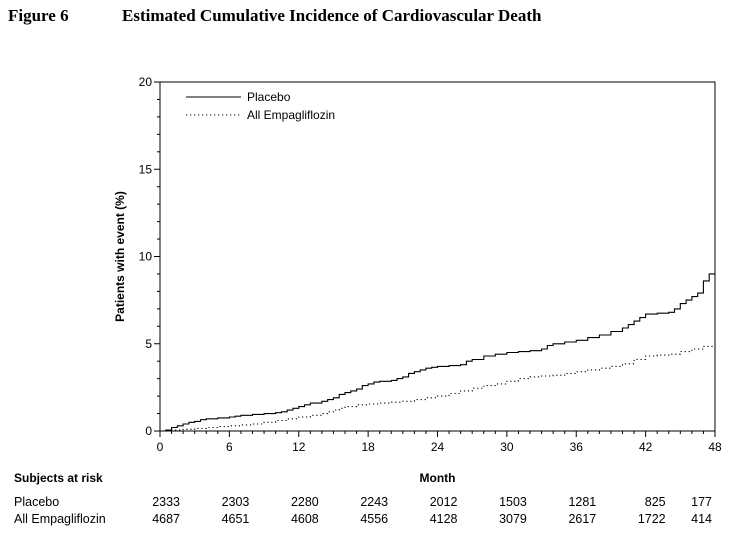  What do you see at coordinates (513, 519) in the screenshot?
I see `risk-cell: 3079` at bounding box center [513, 519].